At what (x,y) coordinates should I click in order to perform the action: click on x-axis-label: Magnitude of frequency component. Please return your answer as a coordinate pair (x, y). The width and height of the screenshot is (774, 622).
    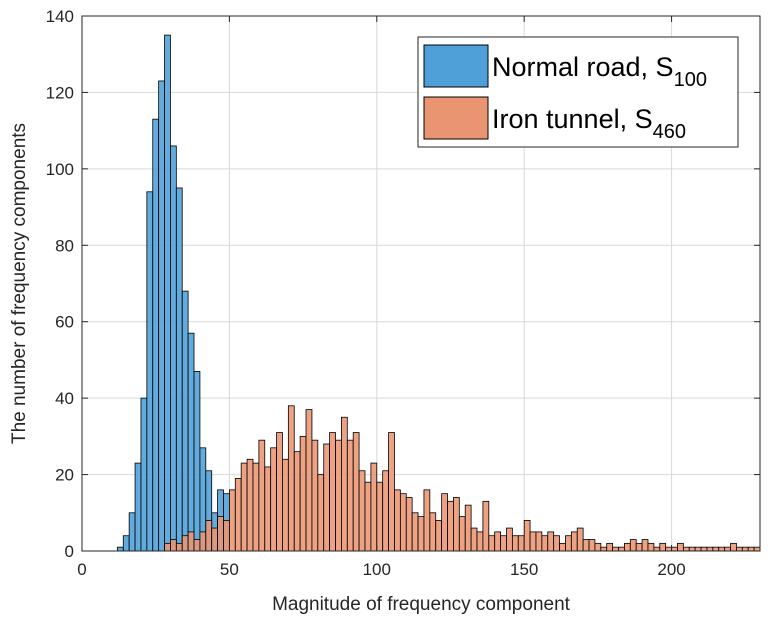
    Looking at the image, I should click on (421, 604).